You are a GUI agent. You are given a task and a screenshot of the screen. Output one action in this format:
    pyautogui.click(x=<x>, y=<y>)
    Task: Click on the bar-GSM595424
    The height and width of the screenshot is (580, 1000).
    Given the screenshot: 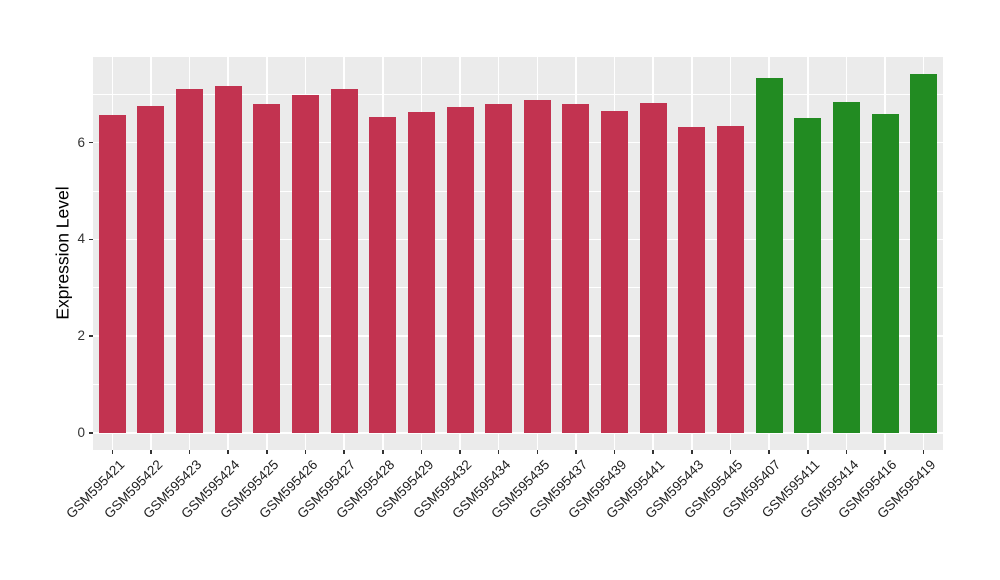 What is the action you would take?
    pyautogui.click(x=228, y=259)
    